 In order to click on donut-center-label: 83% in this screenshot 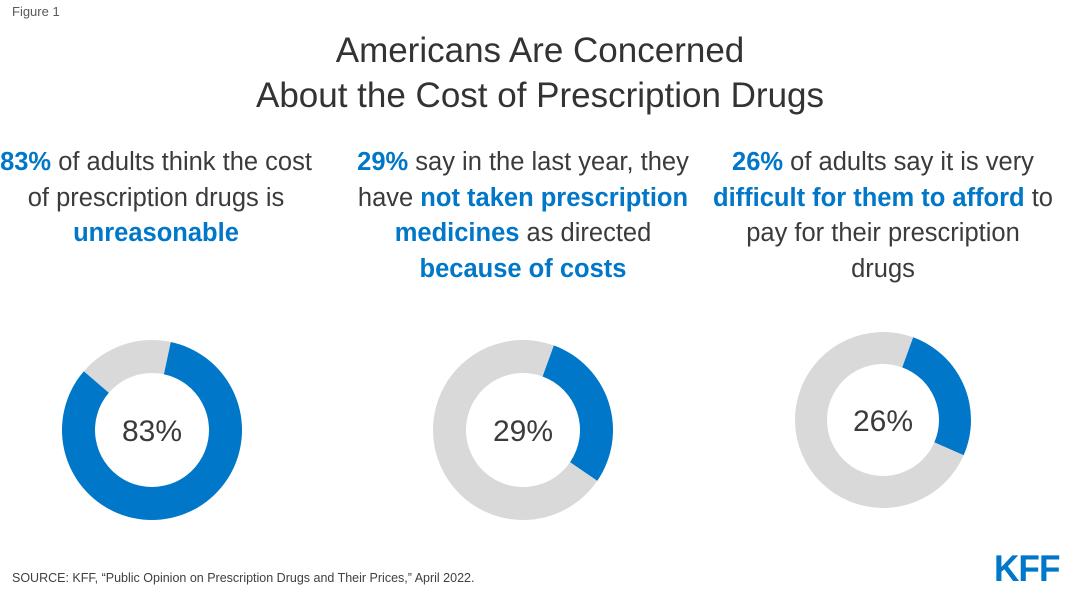, I will do `click(152, 431)`.